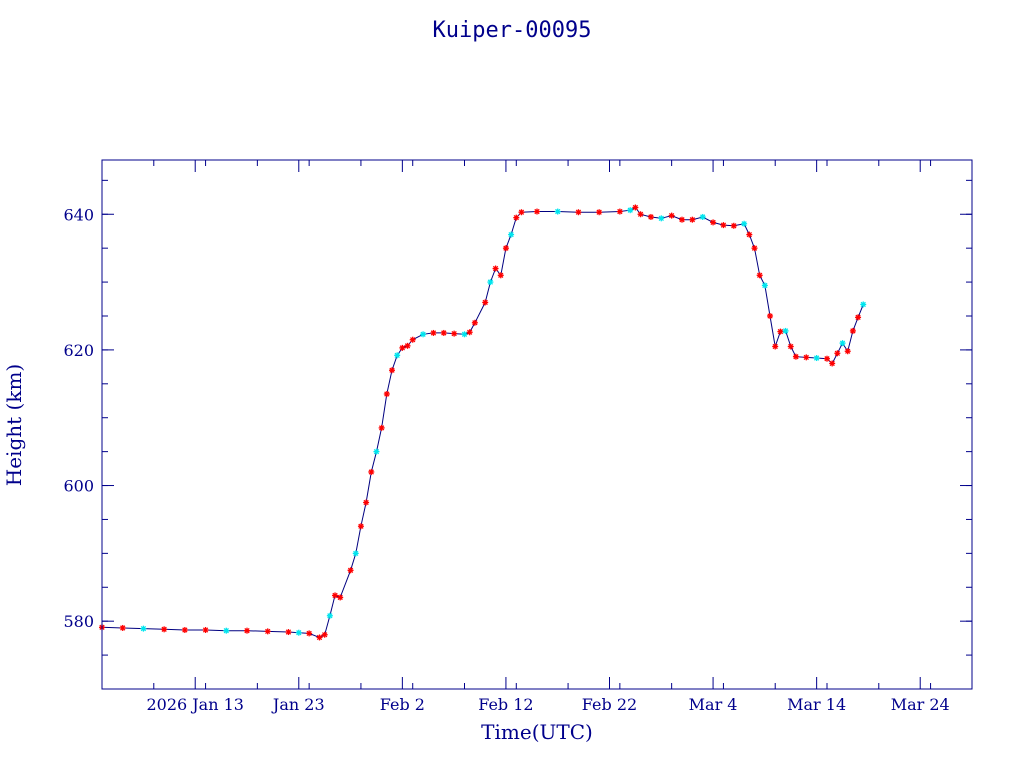  Describe the element at coordinates (505, 704) in the screenshot. I see `x-tick-label: Feb 12` at that location.